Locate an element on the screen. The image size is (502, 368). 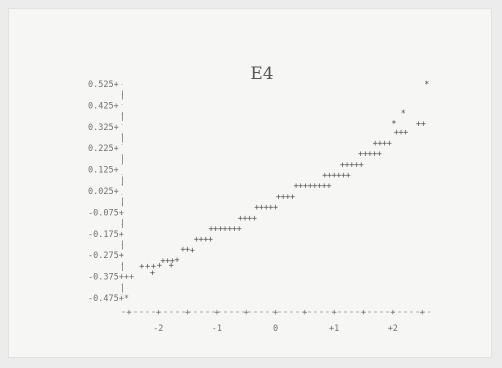
x-tick-label: -2 is located at coordinates (158, 329).